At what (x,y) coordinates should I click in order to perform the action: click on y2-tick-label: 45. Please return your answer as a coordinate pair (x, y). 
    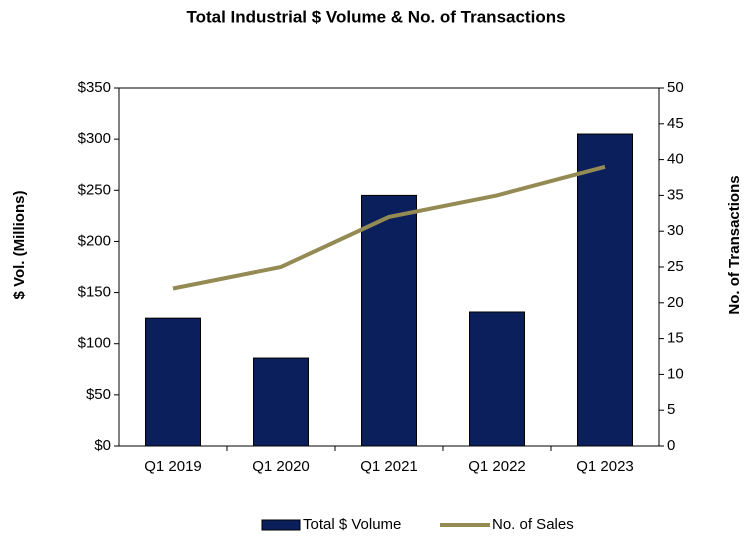
    Looking at the image, I should click on (675, 123).